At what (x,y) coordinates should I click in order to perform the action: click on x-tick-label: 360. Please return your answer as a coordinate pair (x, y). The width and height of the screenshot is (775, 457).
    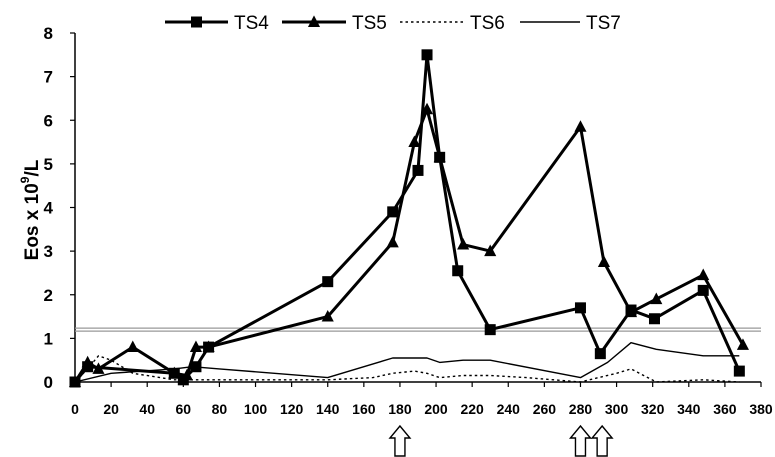
    Looking at the image, I should click on (725, 409).